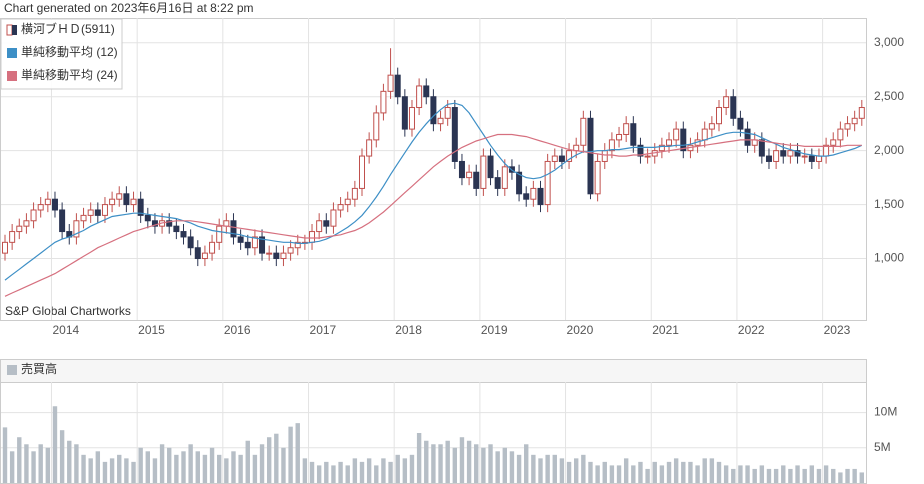 The width and height of the screenshot is (924, 484). I want to click on x-tick-label: 2020, so click(580, 330).